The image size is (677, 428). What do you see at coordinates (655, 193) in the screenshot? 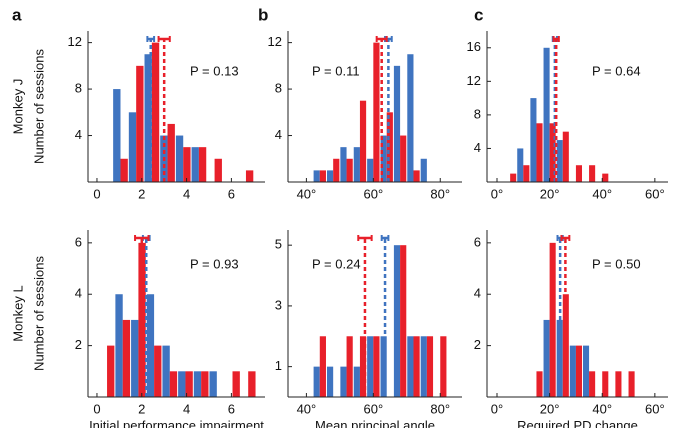
I see `x-tick-label: 60°` at bounding box center [655, 193].